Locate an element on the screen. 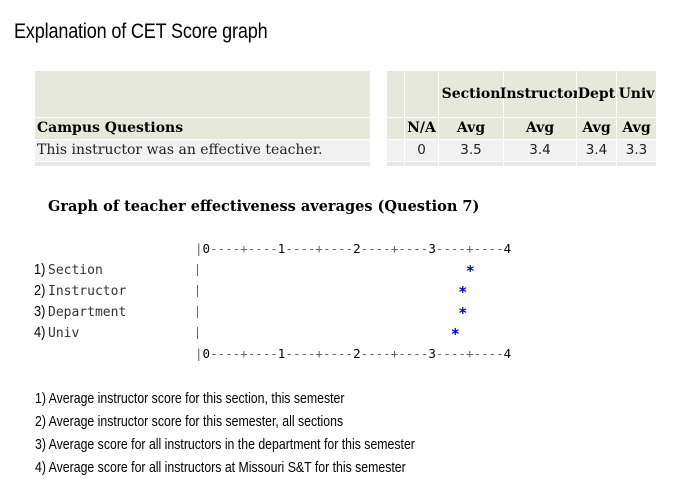 The image size is (684, 504). marker-department: * is located at coordinates (463, 313).